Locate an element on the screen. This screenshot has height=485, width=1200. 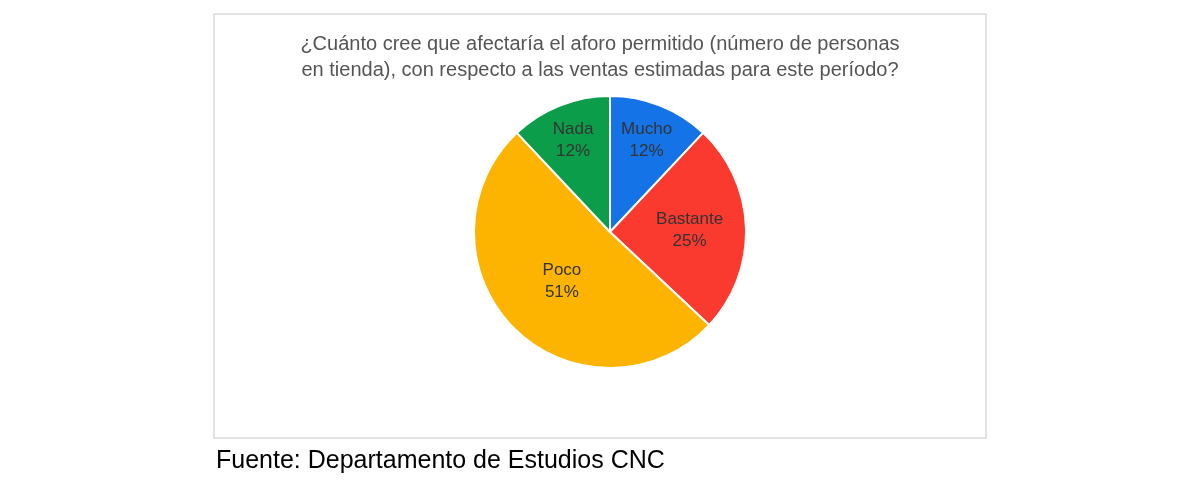
slice-label: Poco is located at coordinates (562, 269).